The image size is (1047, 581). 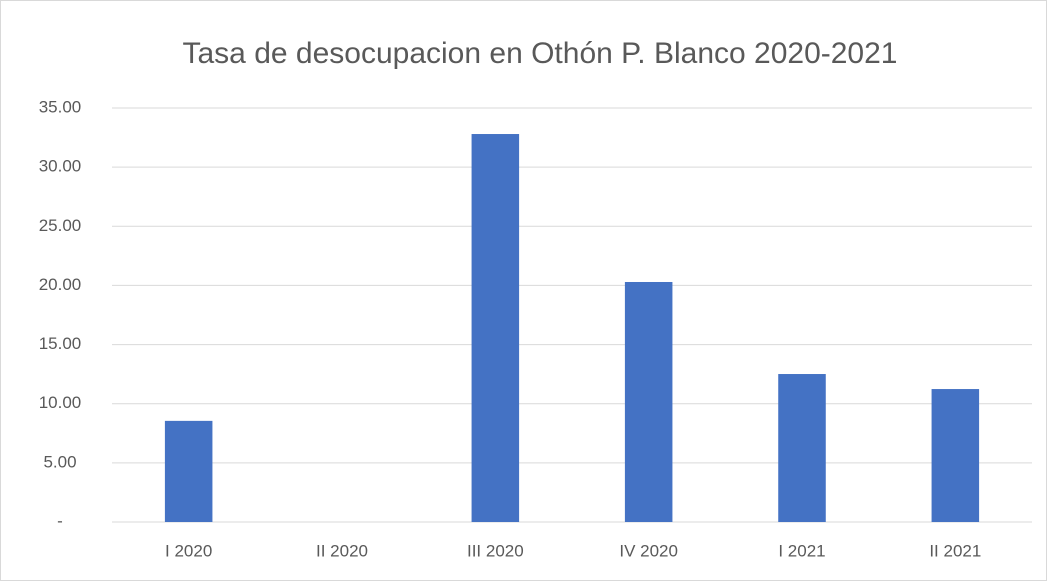 I want to click on y-tick-label: 20.00, so click(x=60, y=284).